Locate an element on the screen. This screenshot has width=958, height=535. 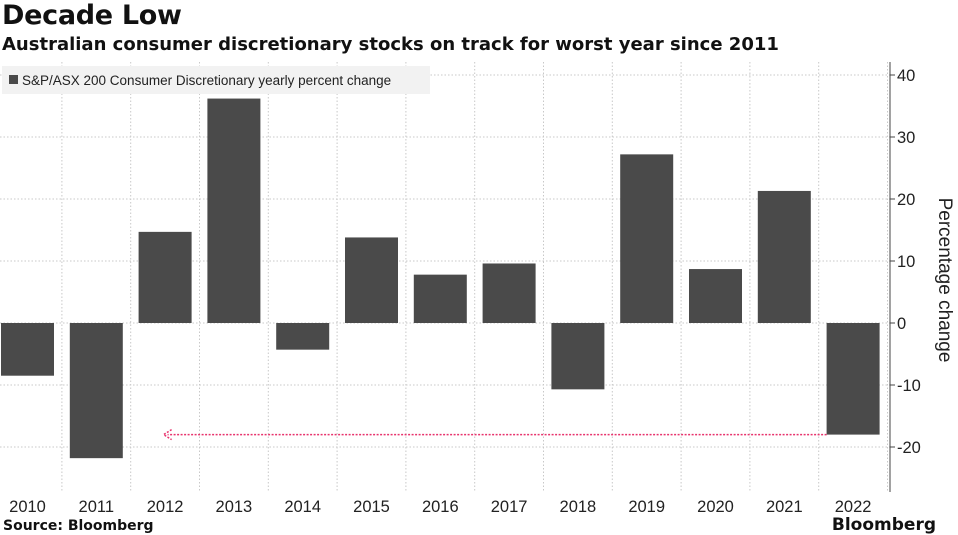
y-tick-label: 40 is located at coordinates (906, 76).